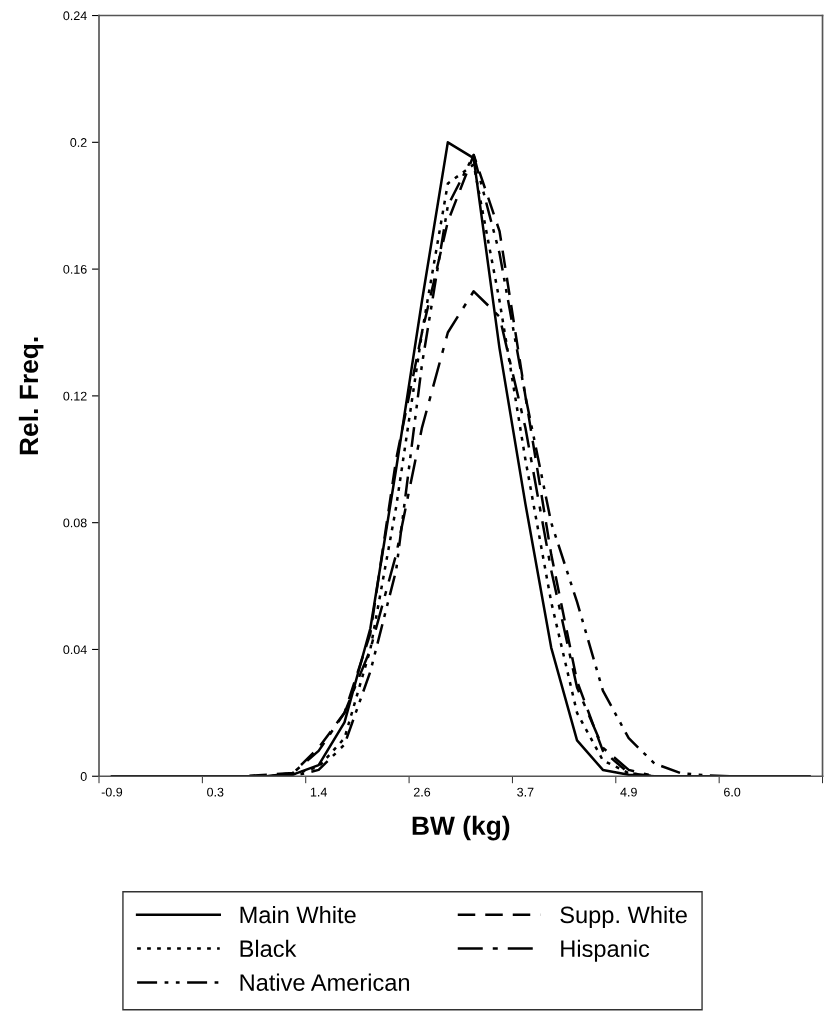 Image resolution: width=825 pixels, height=1035 pixels. Describe the element at coordinates (112, 792) in the screenshot. I see `x-tick-label: -0.9` at that location.